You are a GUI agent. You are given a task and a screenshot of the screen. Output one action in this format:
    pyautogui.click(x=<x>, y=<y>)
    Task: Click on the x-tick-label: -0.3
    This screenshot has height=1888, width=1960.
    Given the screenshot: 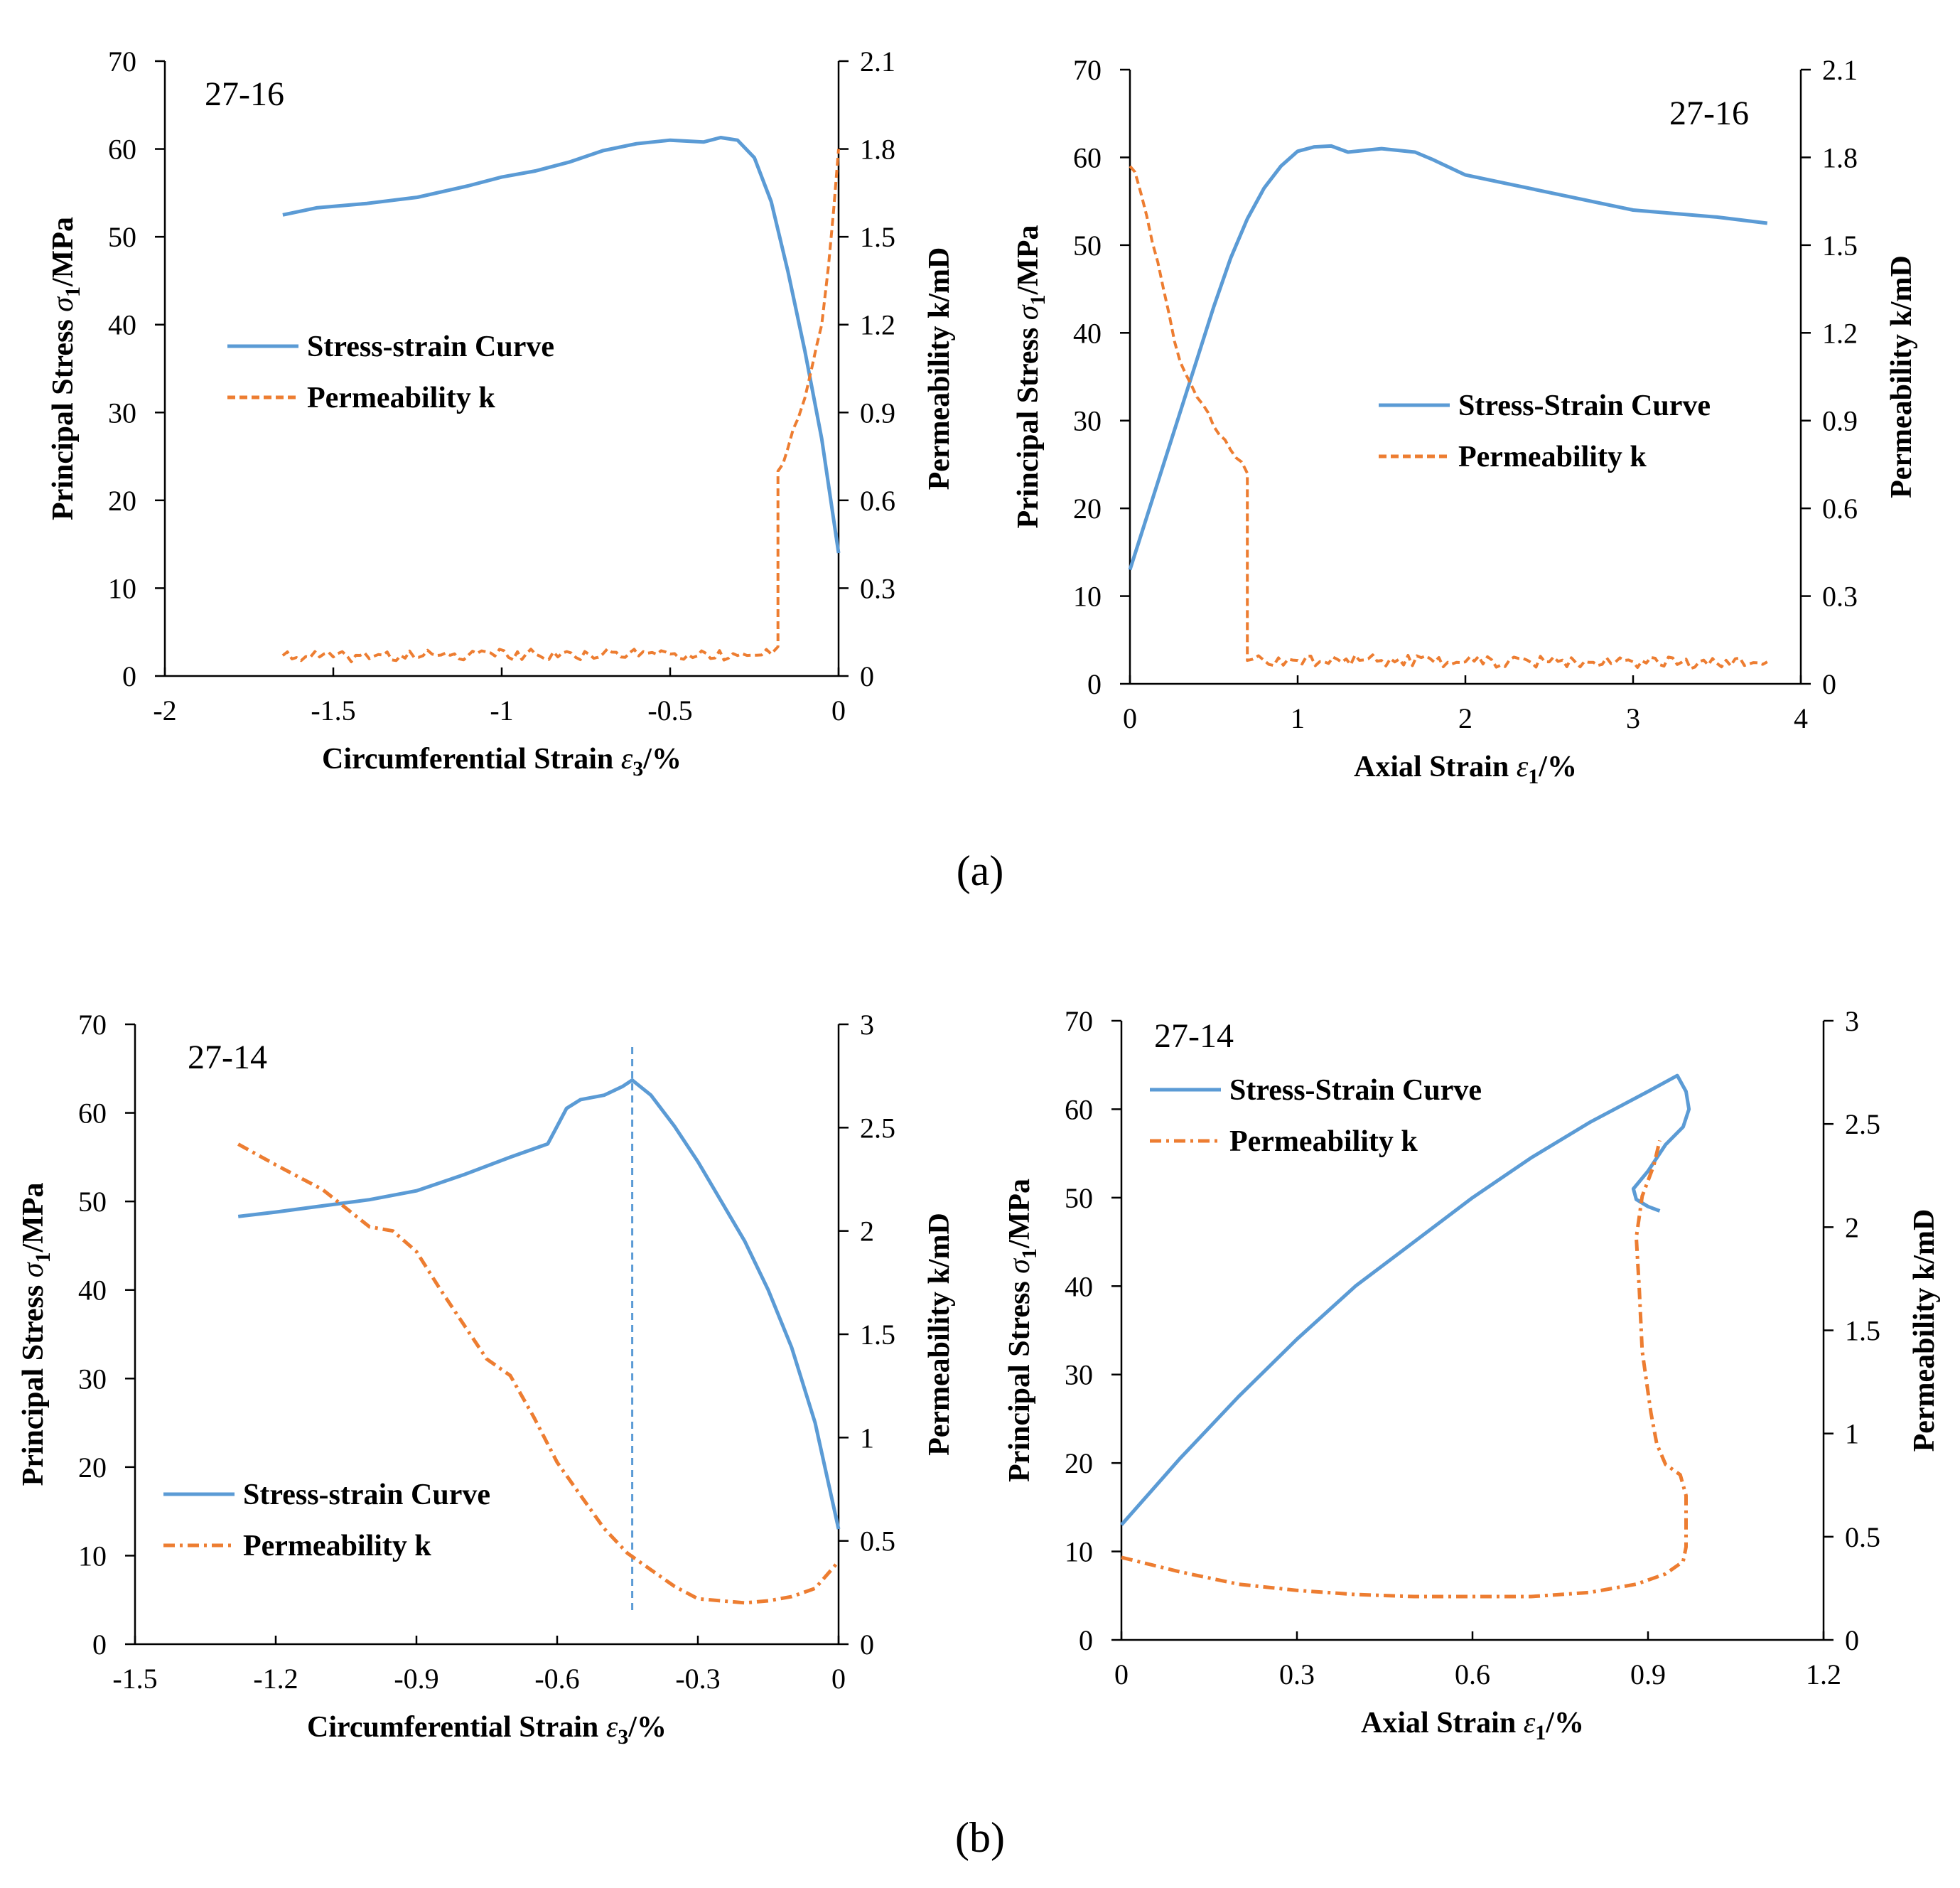 What is the action you would take?
    pyautogui.click(x=697, y=1679)
    